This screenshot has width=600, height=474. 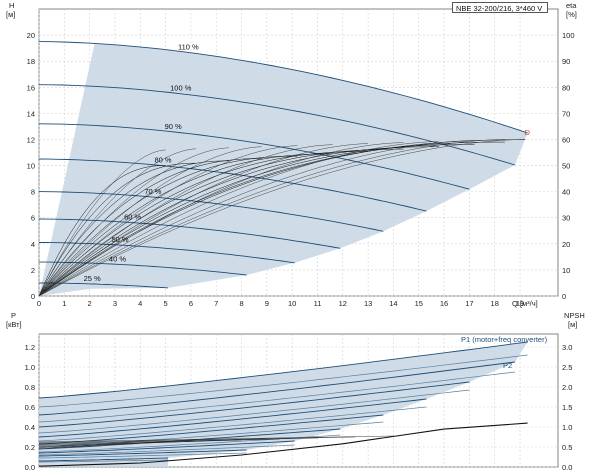 What do you see at coordinates (525, 303) in the screenshot?
I see `flow-axis-label: Q [м³/ч]` at bounding box center [525, 303].